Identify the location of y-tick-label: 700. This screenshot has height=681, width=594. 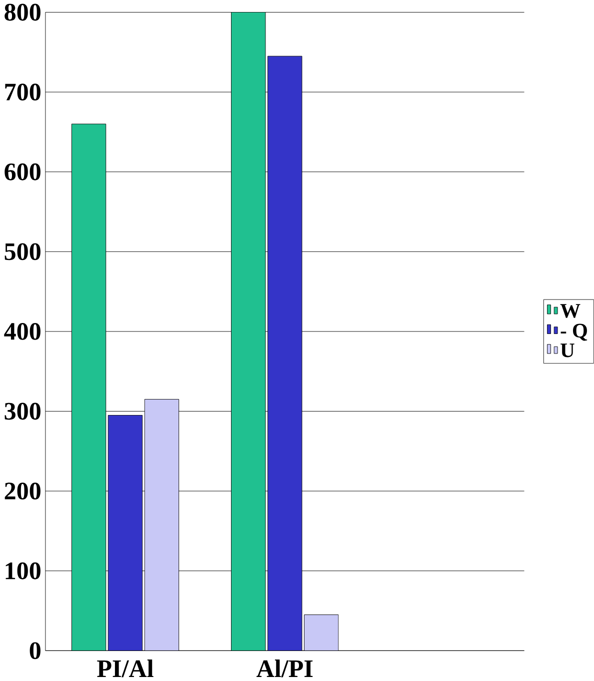
(23, 92).